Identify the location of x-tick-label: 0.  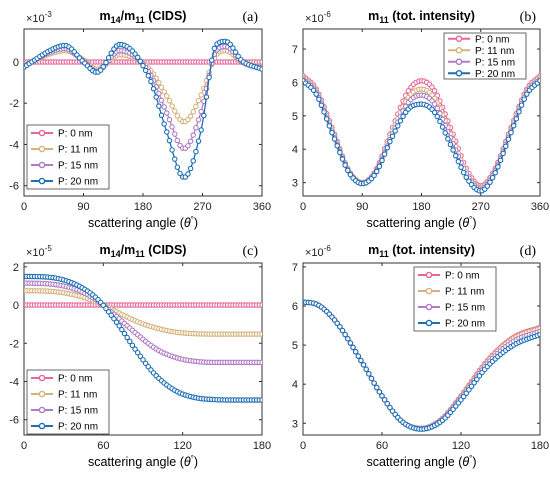
(303, 207).